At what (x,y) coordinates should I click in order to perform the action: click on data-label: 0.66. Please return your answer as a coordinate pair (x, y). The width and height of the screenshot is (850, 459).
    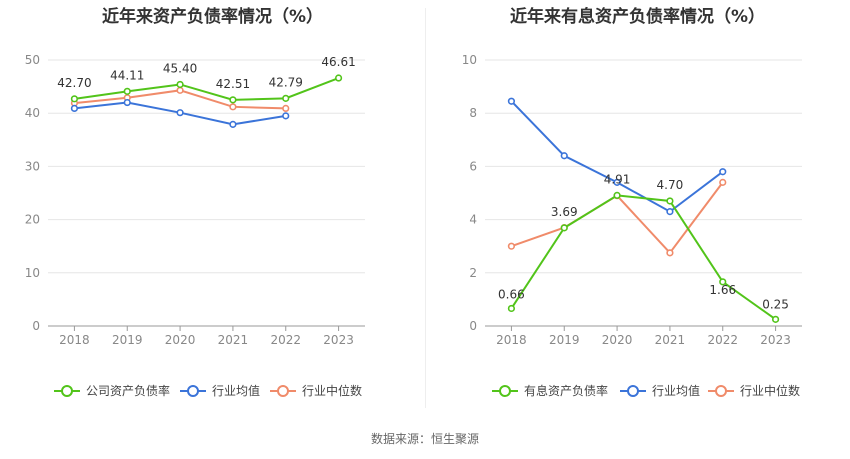
    Looking at the image, I should click on (511, 294).